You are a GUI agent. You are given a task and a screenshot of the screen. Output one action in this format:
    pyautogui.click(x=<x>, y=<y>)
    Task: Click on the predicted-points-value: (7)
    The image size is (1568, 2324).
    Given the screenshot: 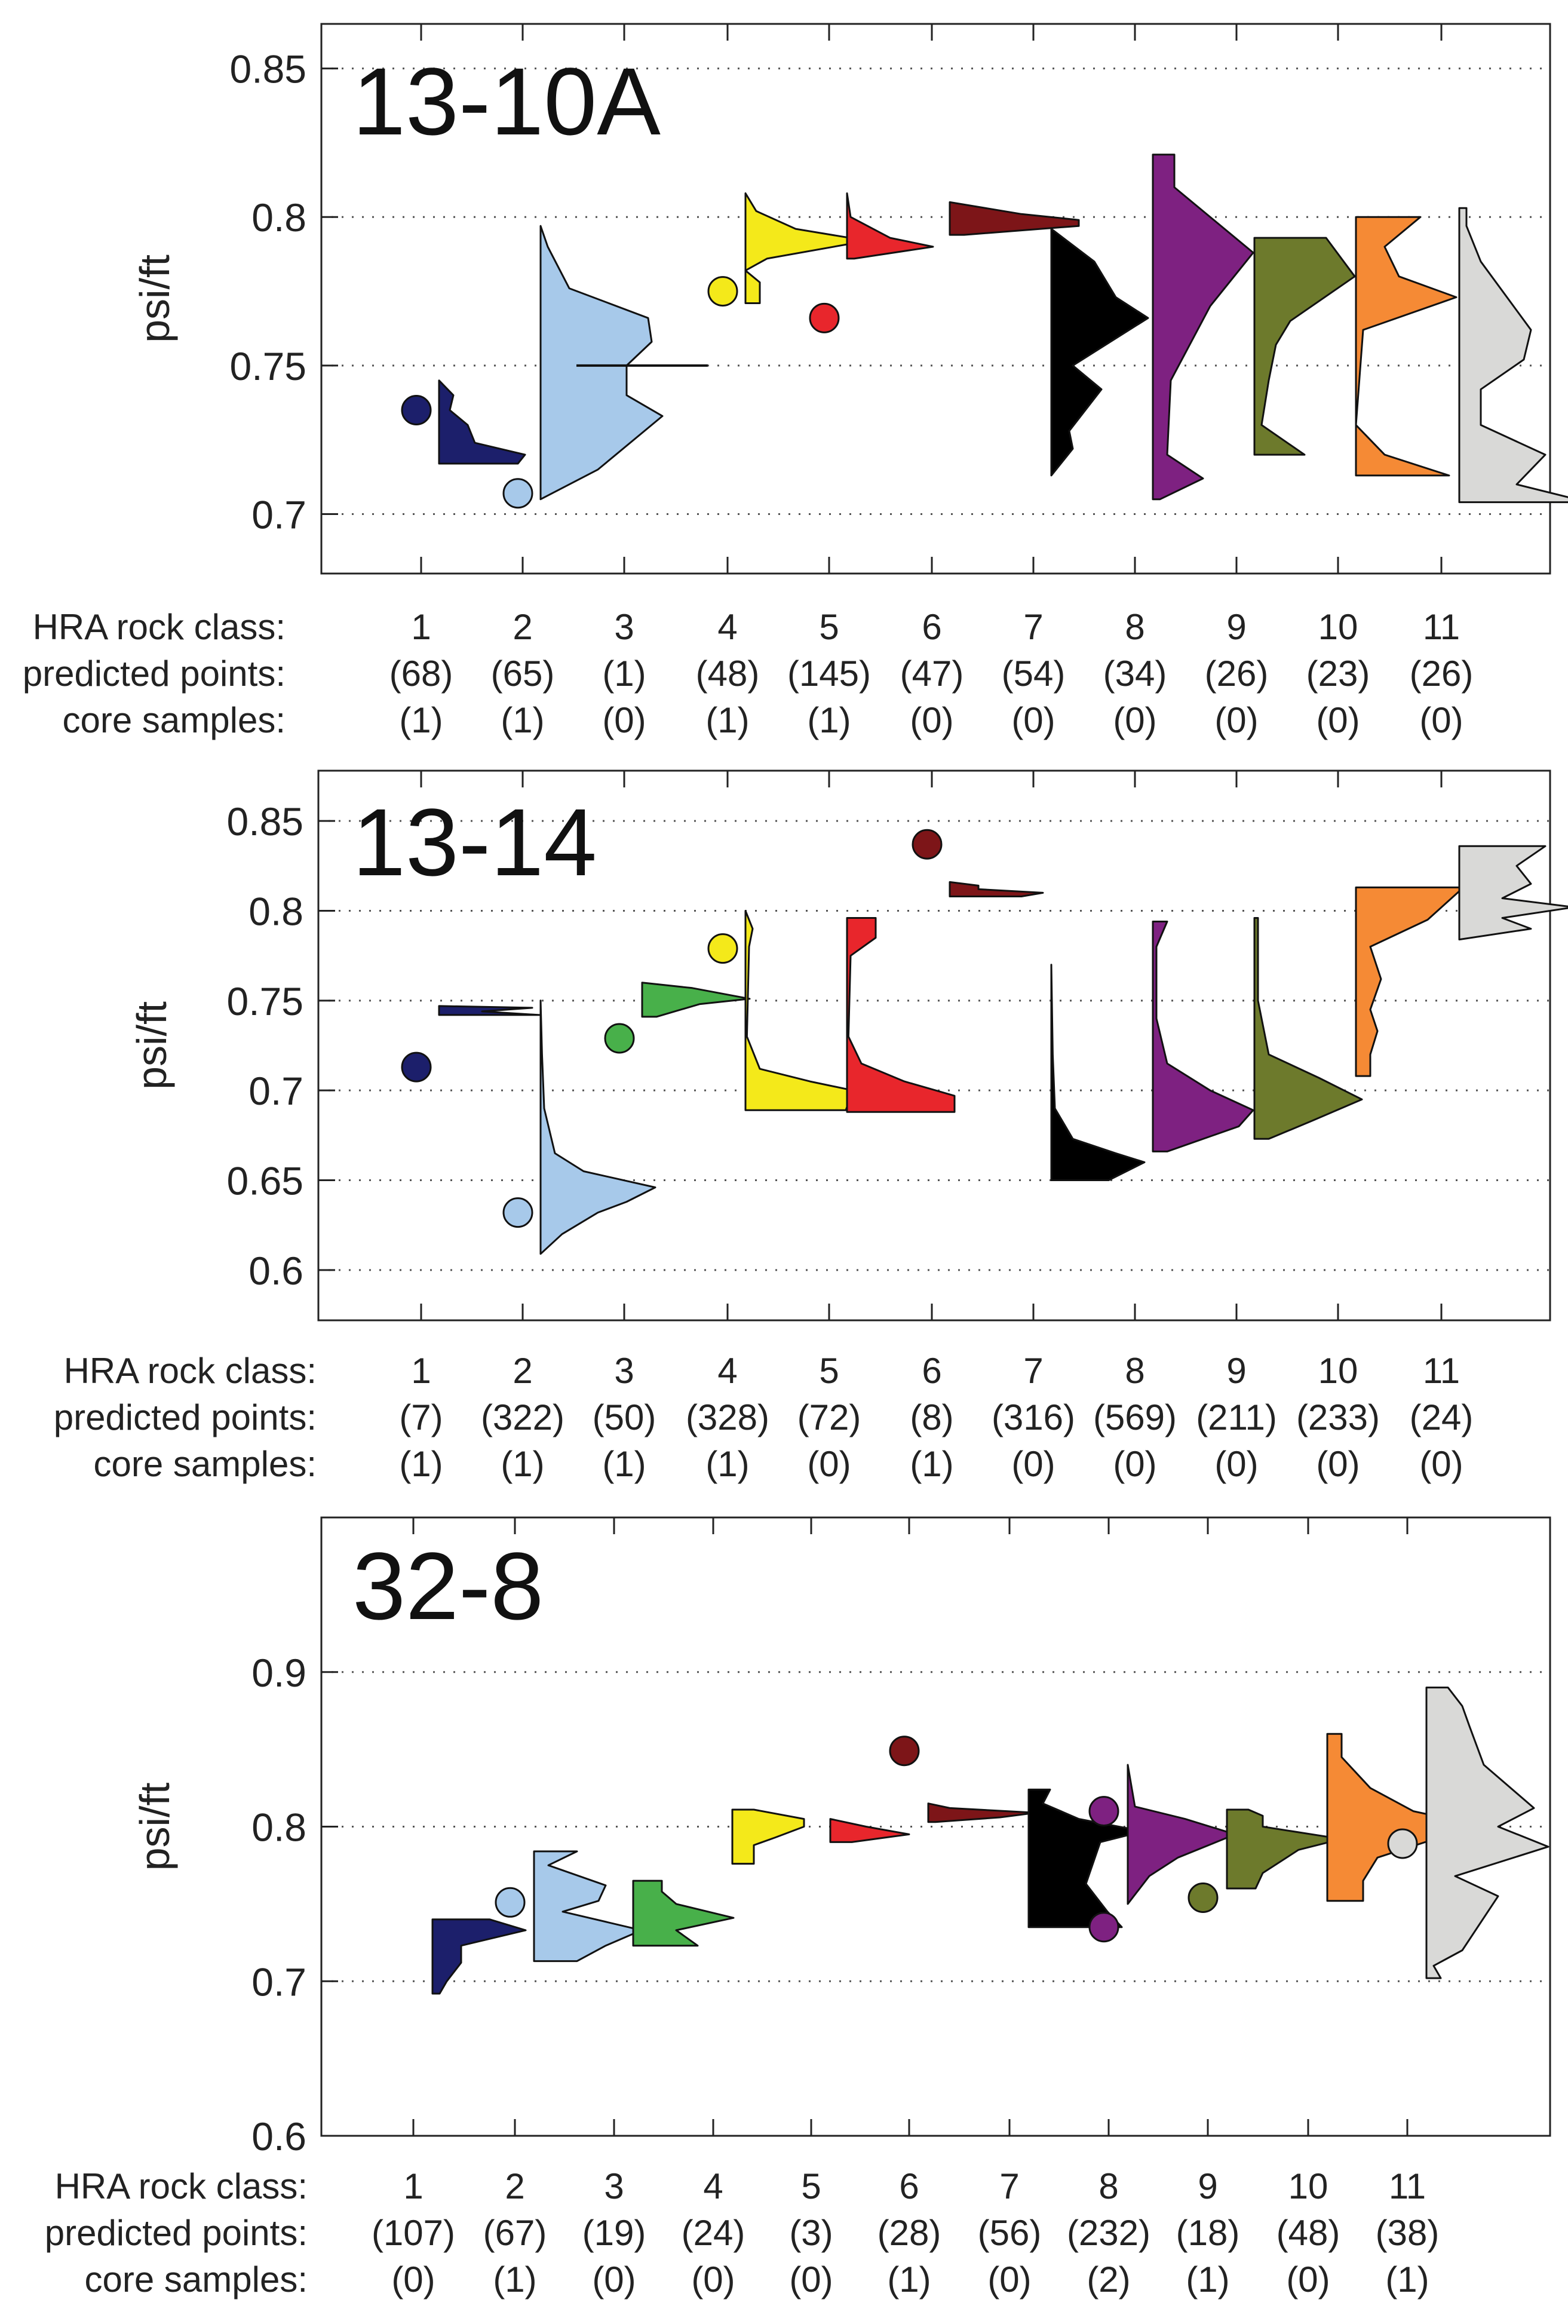 What is the action you would take?
    pyautogui.click(x=421, y=1417)
    